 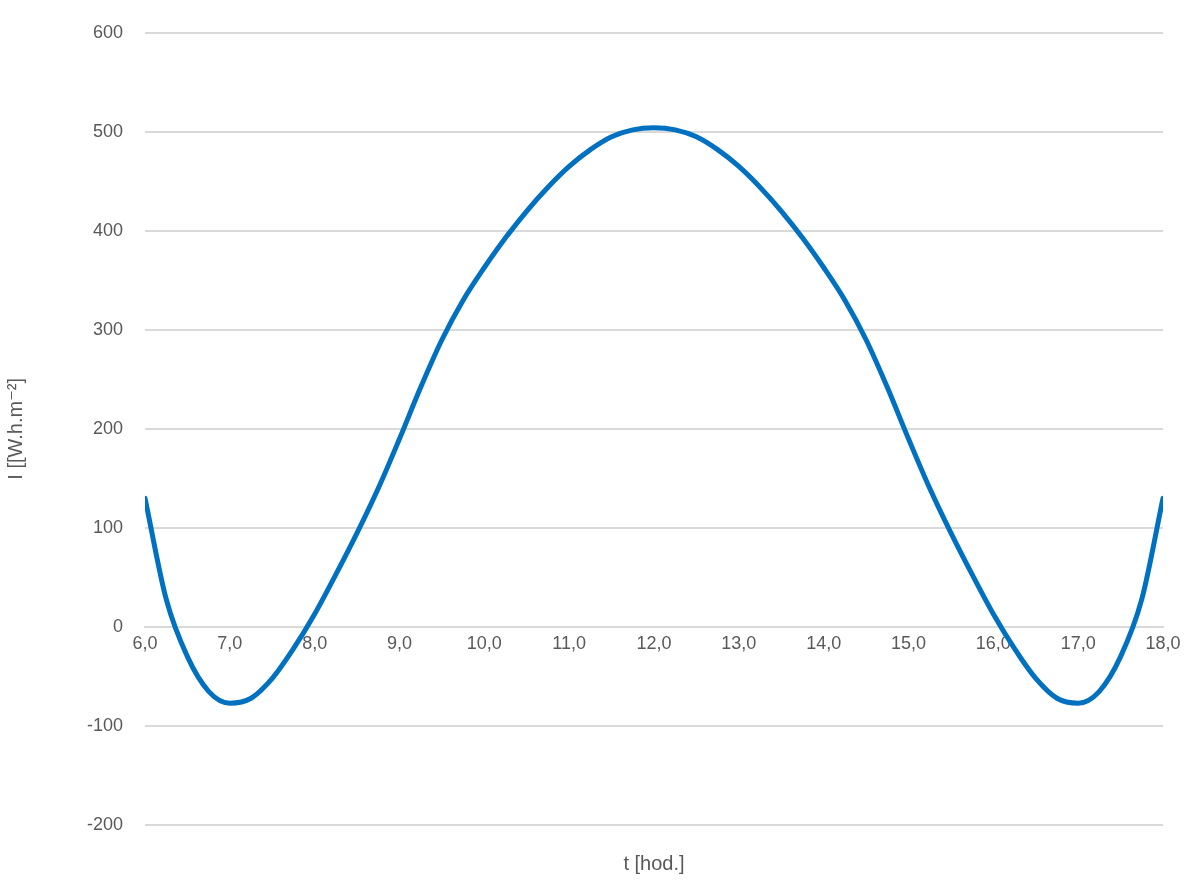 I want to click on x-tick-label: 12,0, so click(x=654, y=642).